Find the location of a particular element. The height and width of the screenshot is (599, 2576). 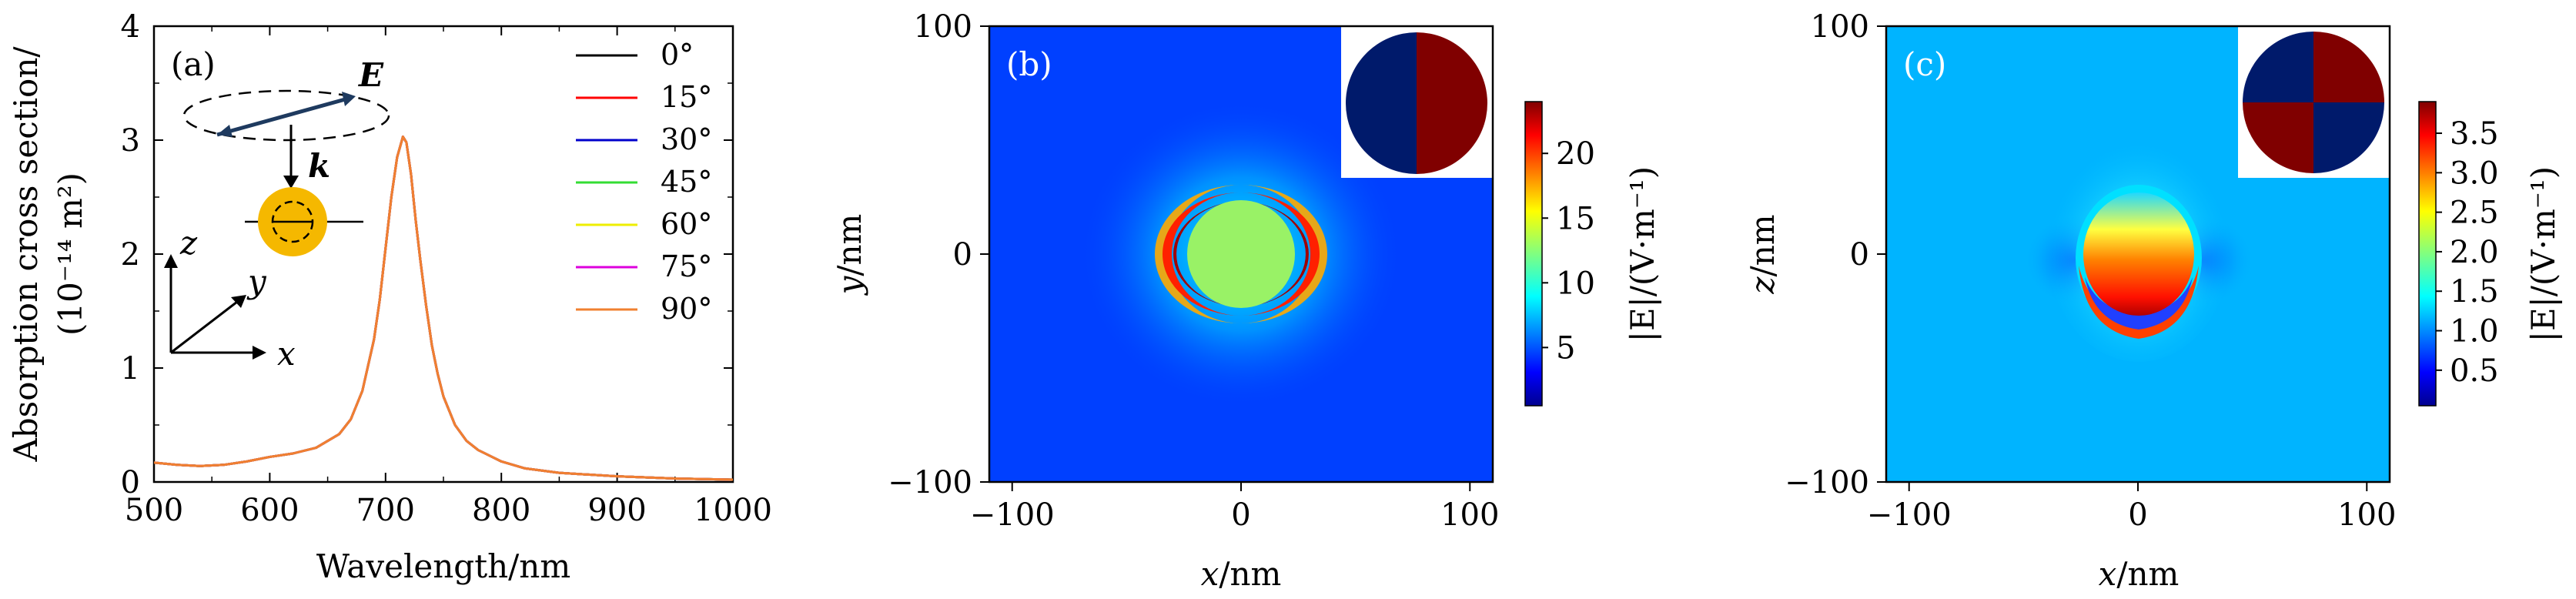

legend-entry: 45° is located at coordinates (686, 182).